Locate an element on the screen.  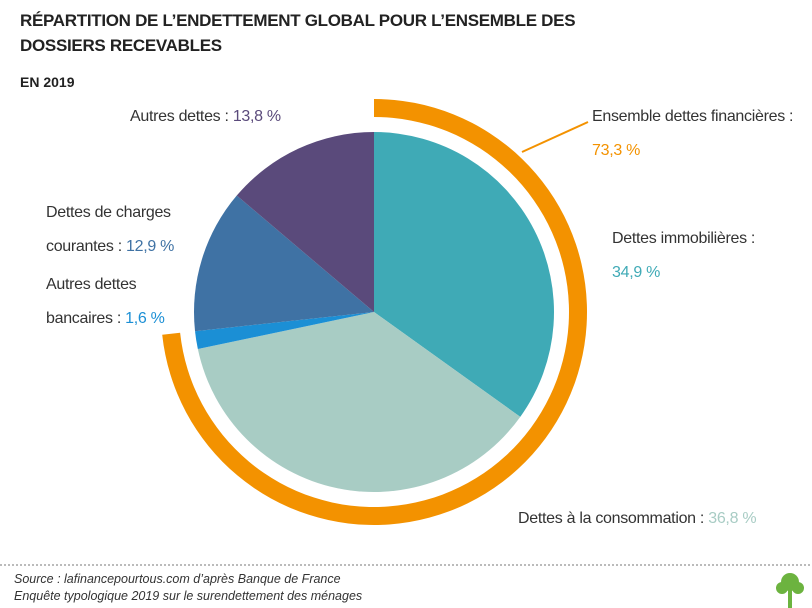
slice-label: Autres dettes : 13,8 % is located at coordinates (205, 117).